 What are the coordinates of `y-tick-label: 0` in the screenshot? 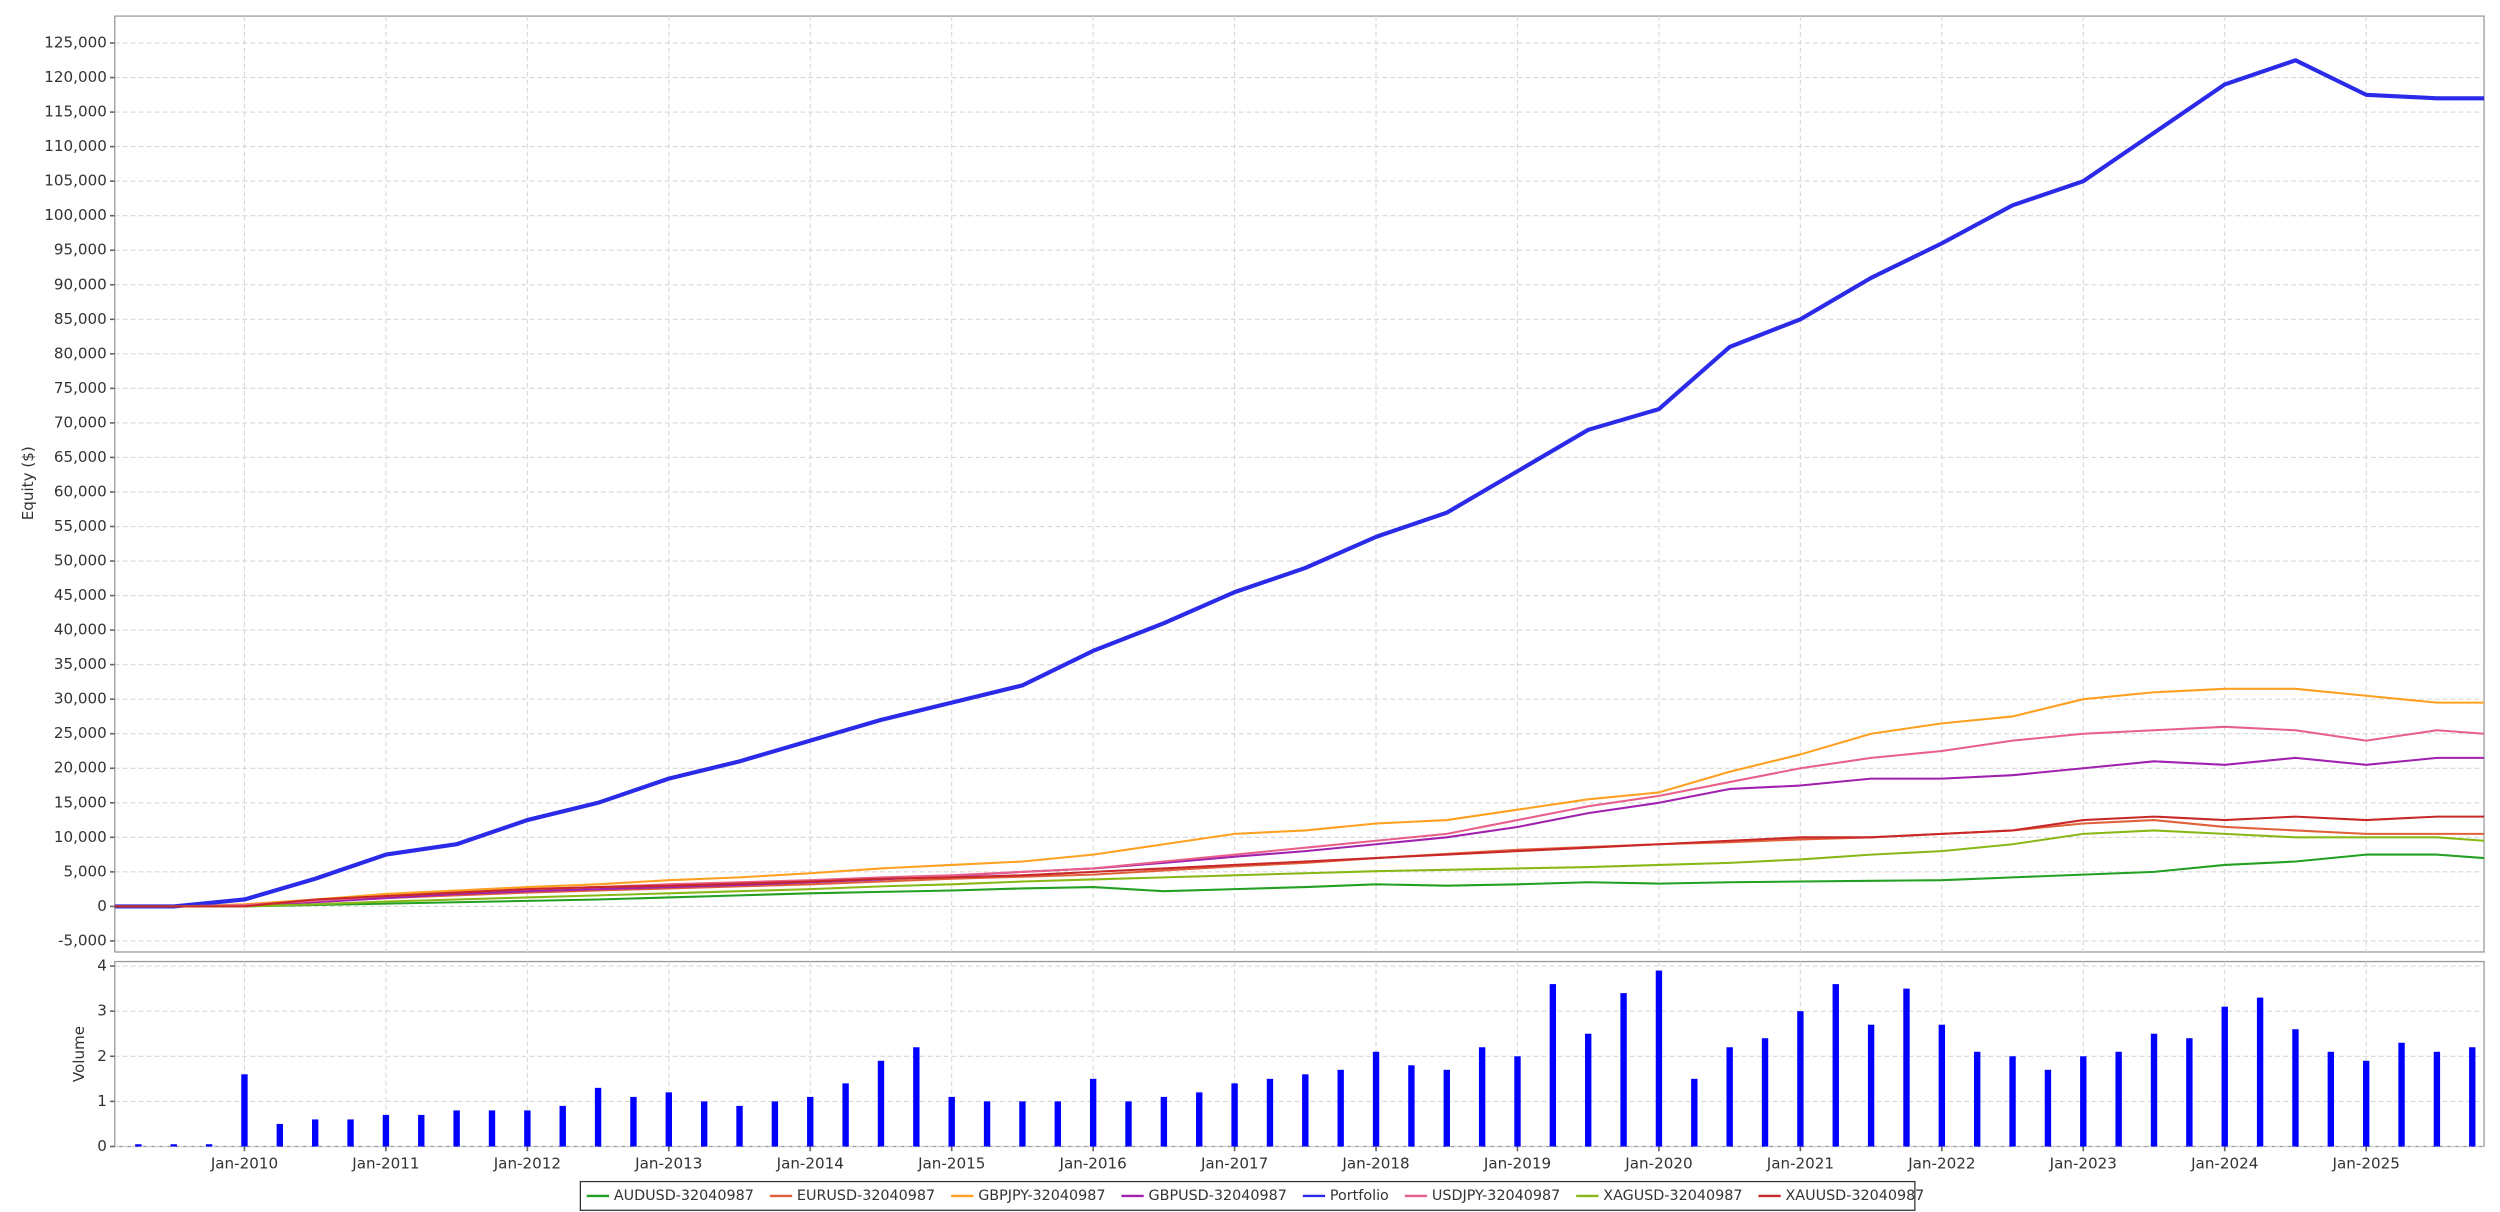 It's located at (102, 1146).